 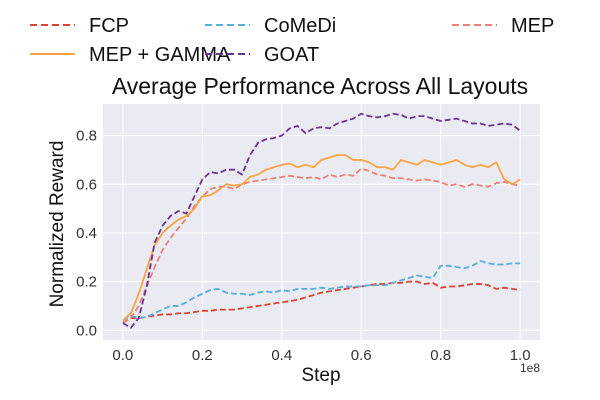 What do you see at coordinates (86, 184) in the screenshot?
I see `y-tick-label: 0.6` at bounding box center [86, 184].